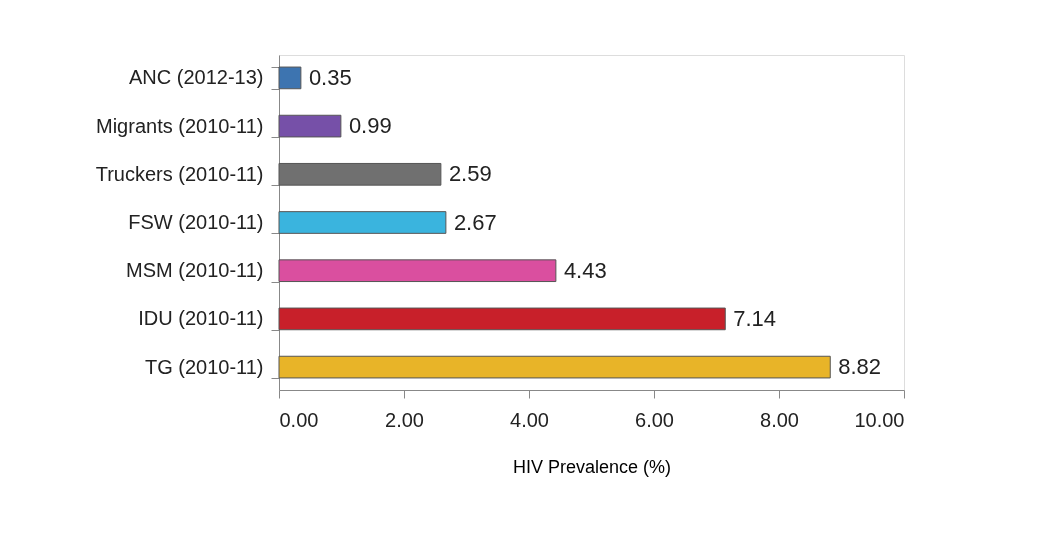  I want to click on y-tick-label: IDU (2010-11), so click(201, 318).